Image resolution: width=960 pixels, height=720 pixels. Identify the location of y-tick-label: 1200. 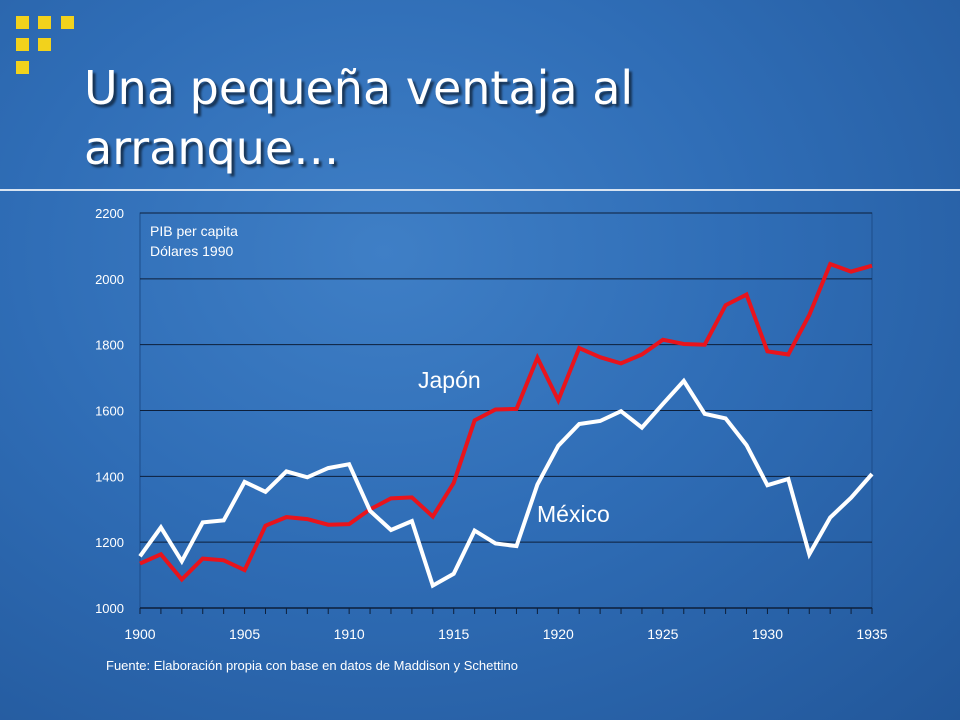
(109, 542).